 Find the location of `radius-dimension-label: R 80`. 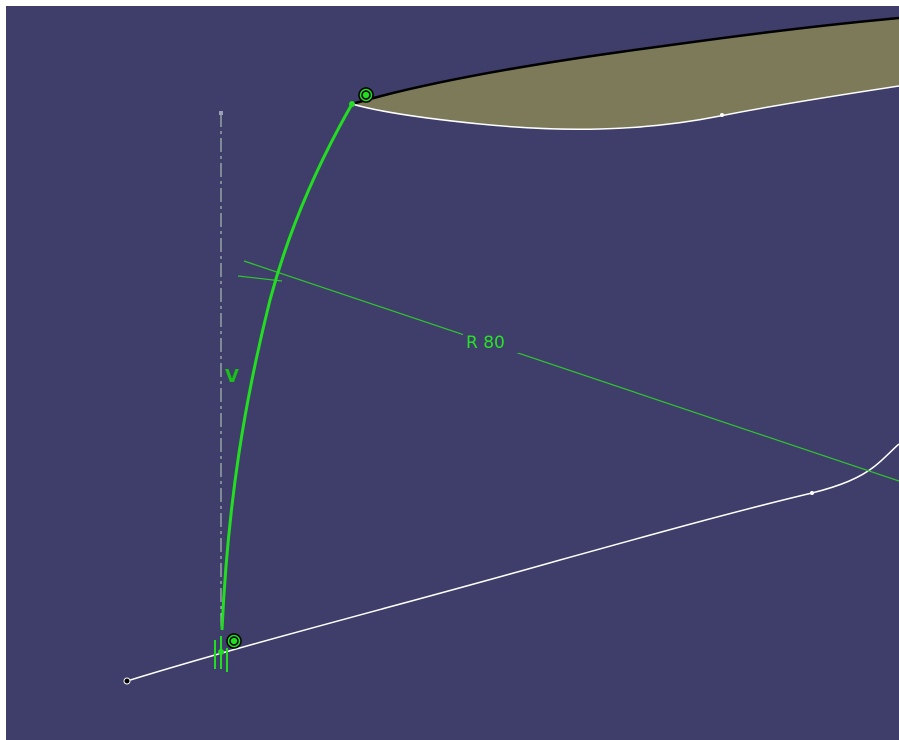

radius-dimension-label: R 80 is located at coordinates (485, 343).